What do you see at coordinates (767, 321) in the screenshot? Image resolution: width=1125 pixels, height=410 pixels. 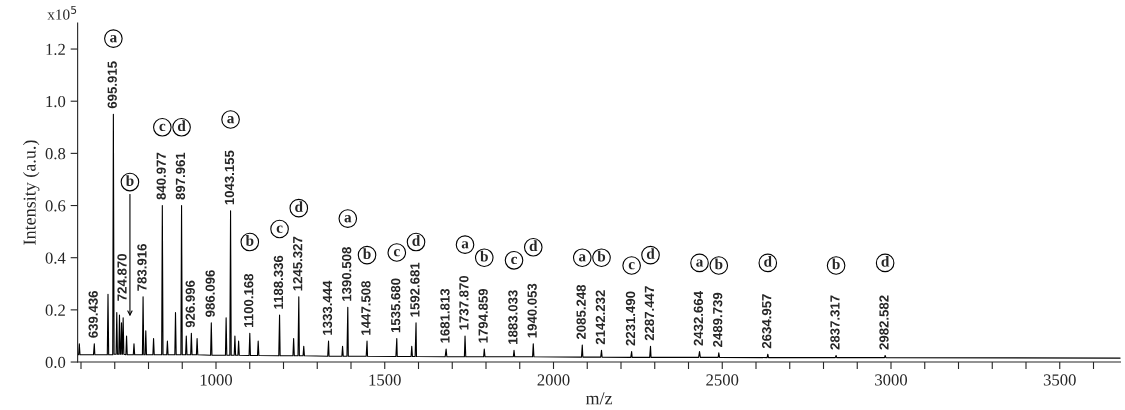 I see `annotation: 2634.957` at bounding box center [767, 321].